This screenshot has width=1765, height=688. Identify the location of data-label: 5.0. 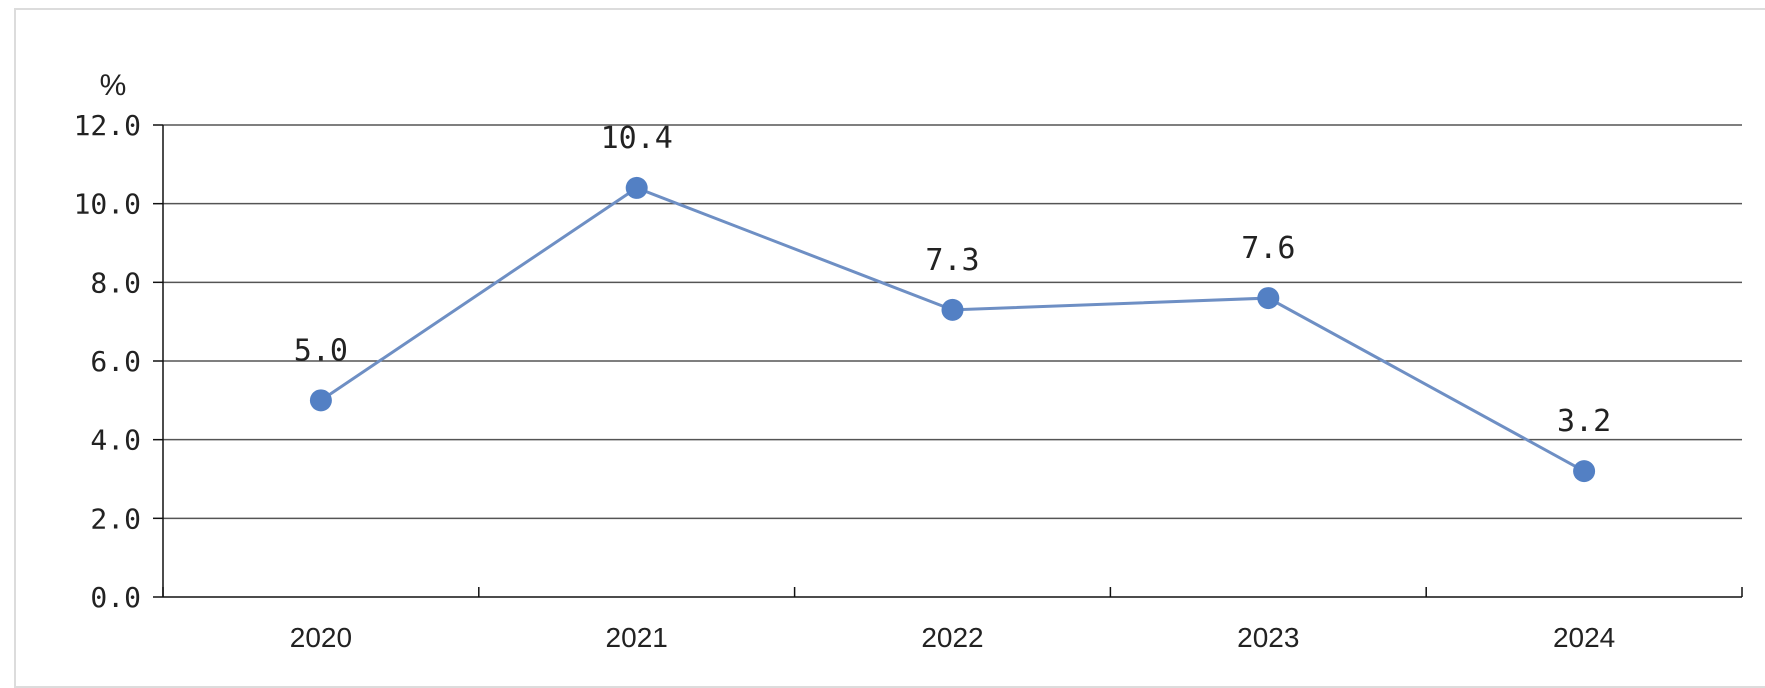
(321, 350).